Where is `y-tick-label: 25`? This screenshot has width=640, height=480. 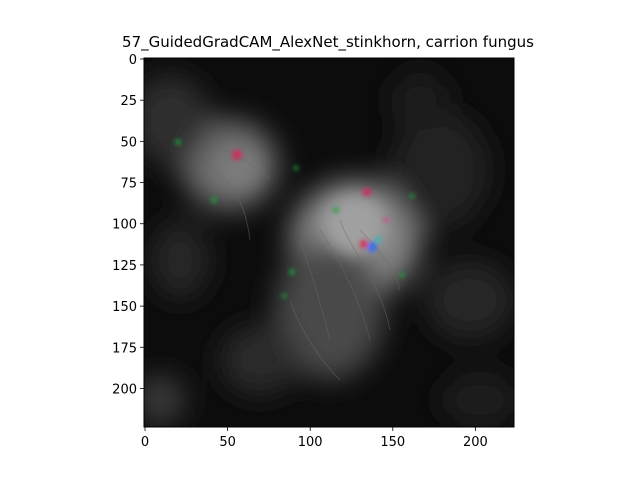 y-tick-label: 25 is located at coordinates (128, 101).